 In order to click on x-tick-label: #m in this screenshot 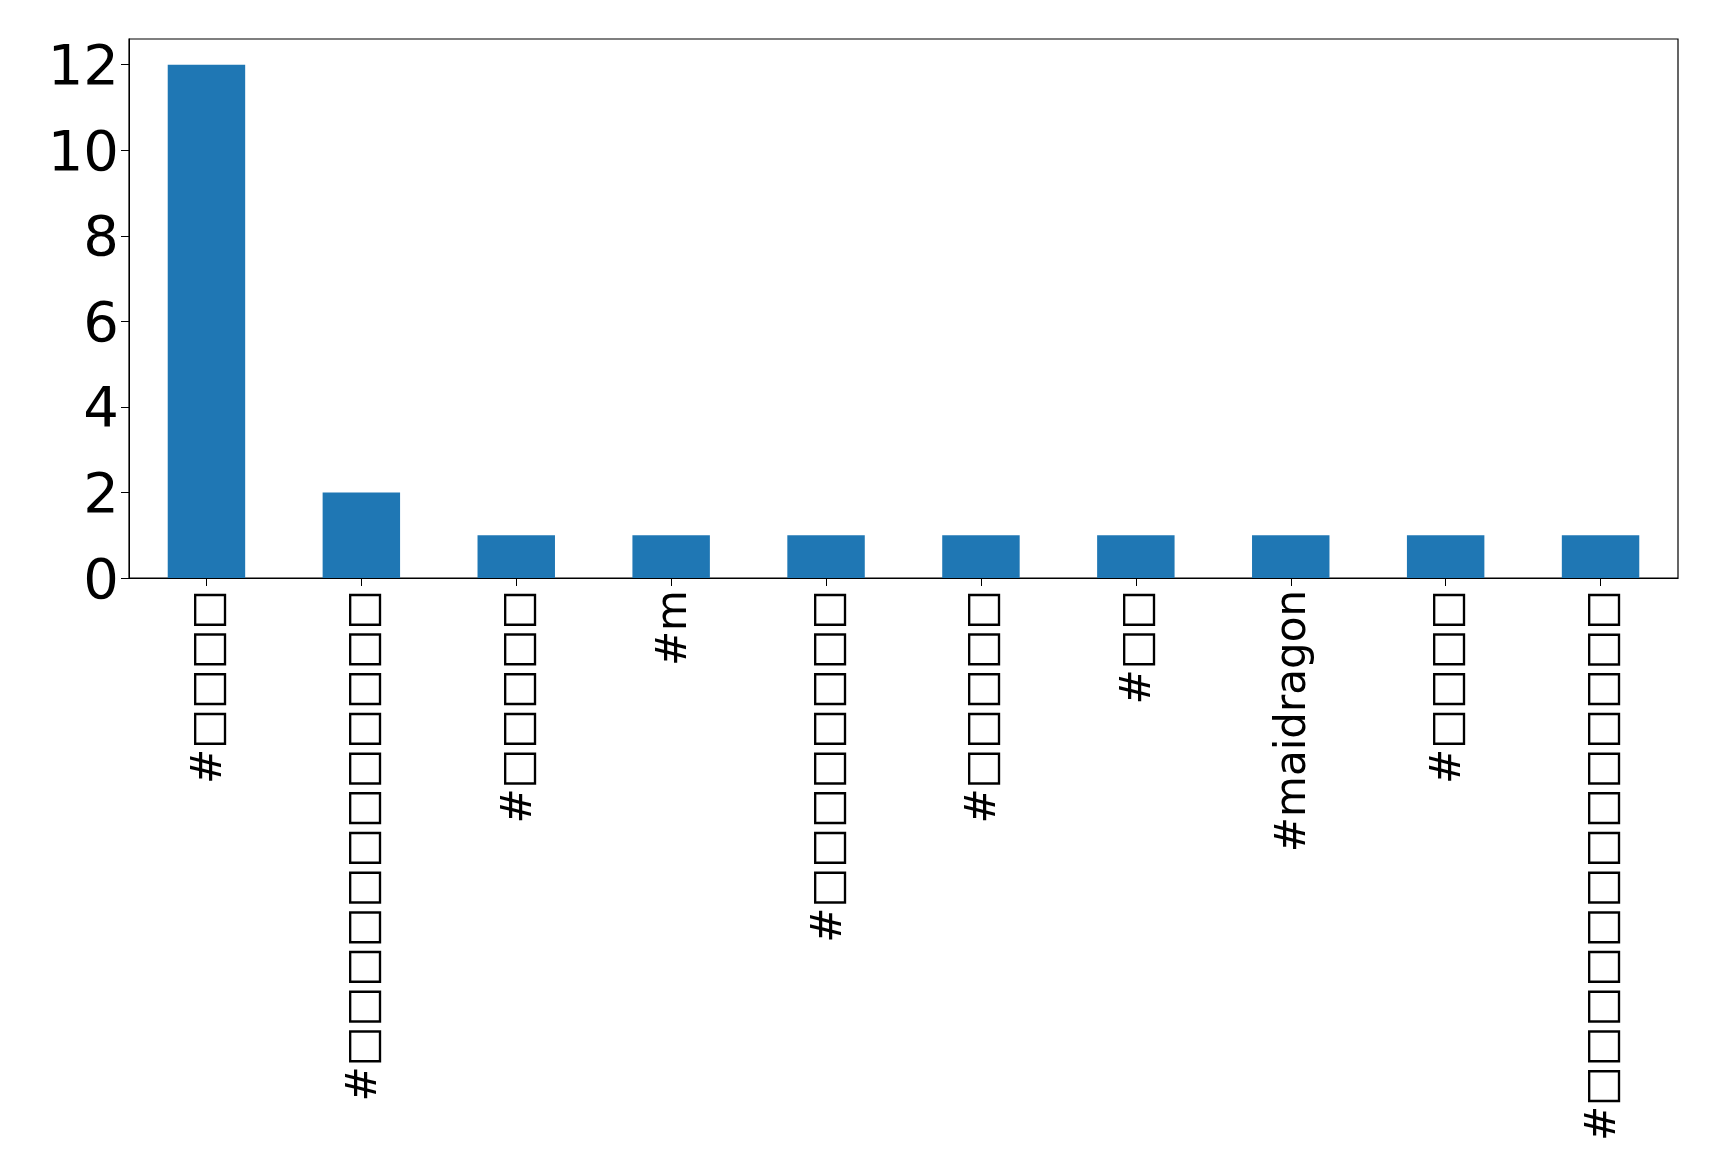, I will do `click(671, 628)`.